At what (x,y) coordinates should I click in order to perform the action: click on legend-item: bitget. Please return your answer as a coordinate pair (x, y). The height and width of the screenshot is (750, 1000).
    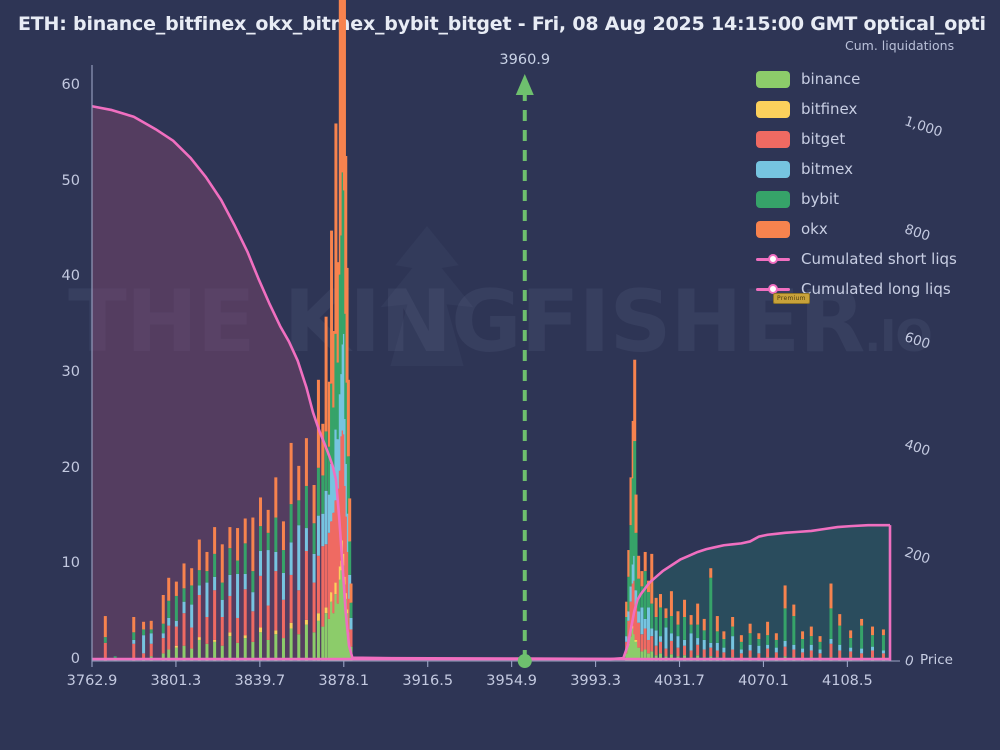
    Looking at the image, I should click on (856, 139).